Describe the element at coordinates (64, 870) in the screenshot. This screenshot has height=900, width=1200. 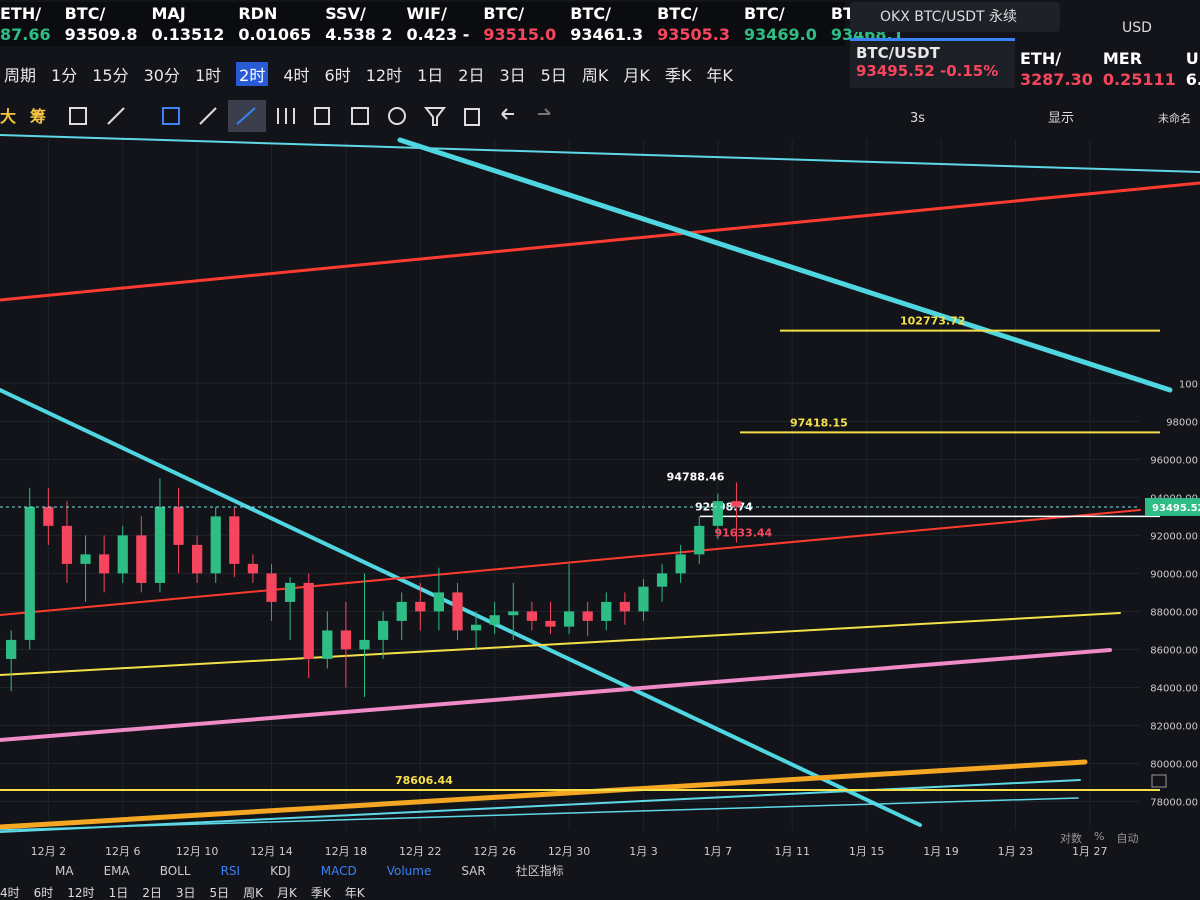
I see `indicator-tab: MA` at that location.